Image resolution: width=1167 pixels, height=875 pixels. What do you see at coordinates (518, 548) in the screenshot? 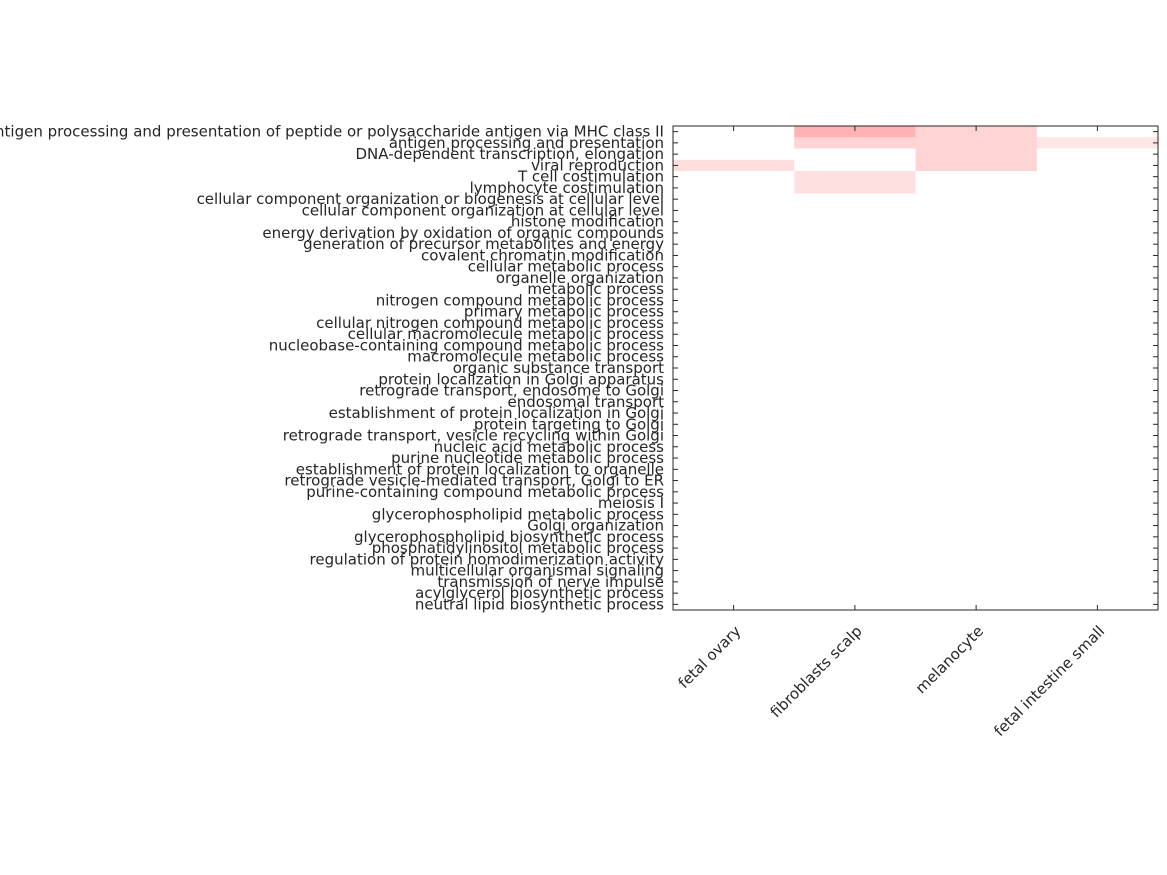
I see `y-tick-label: phosphatidylinositol metabolic process` at bounding box center [518, 548].